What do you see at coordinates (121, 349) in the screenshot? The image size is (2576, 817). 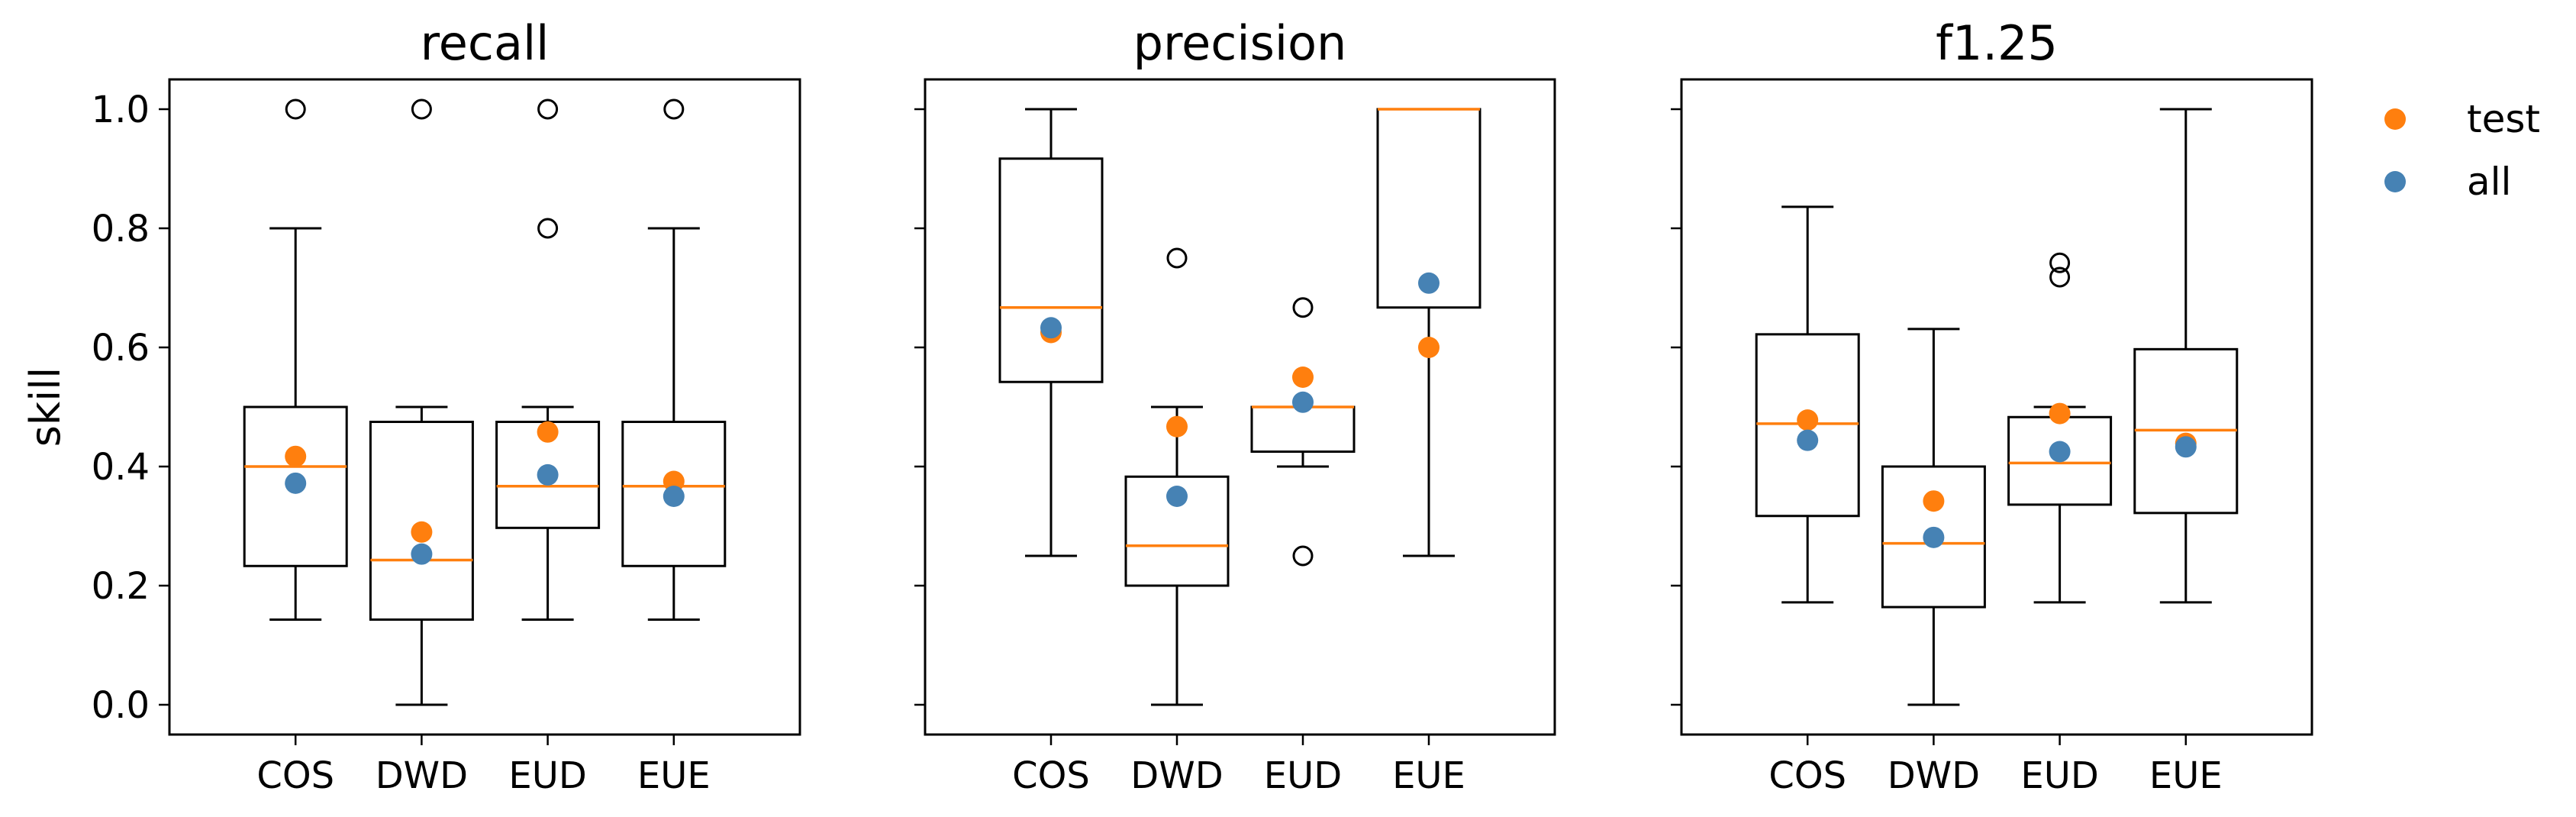 I see `y-tick-label: 0.6` at bounding box center [121, 349].